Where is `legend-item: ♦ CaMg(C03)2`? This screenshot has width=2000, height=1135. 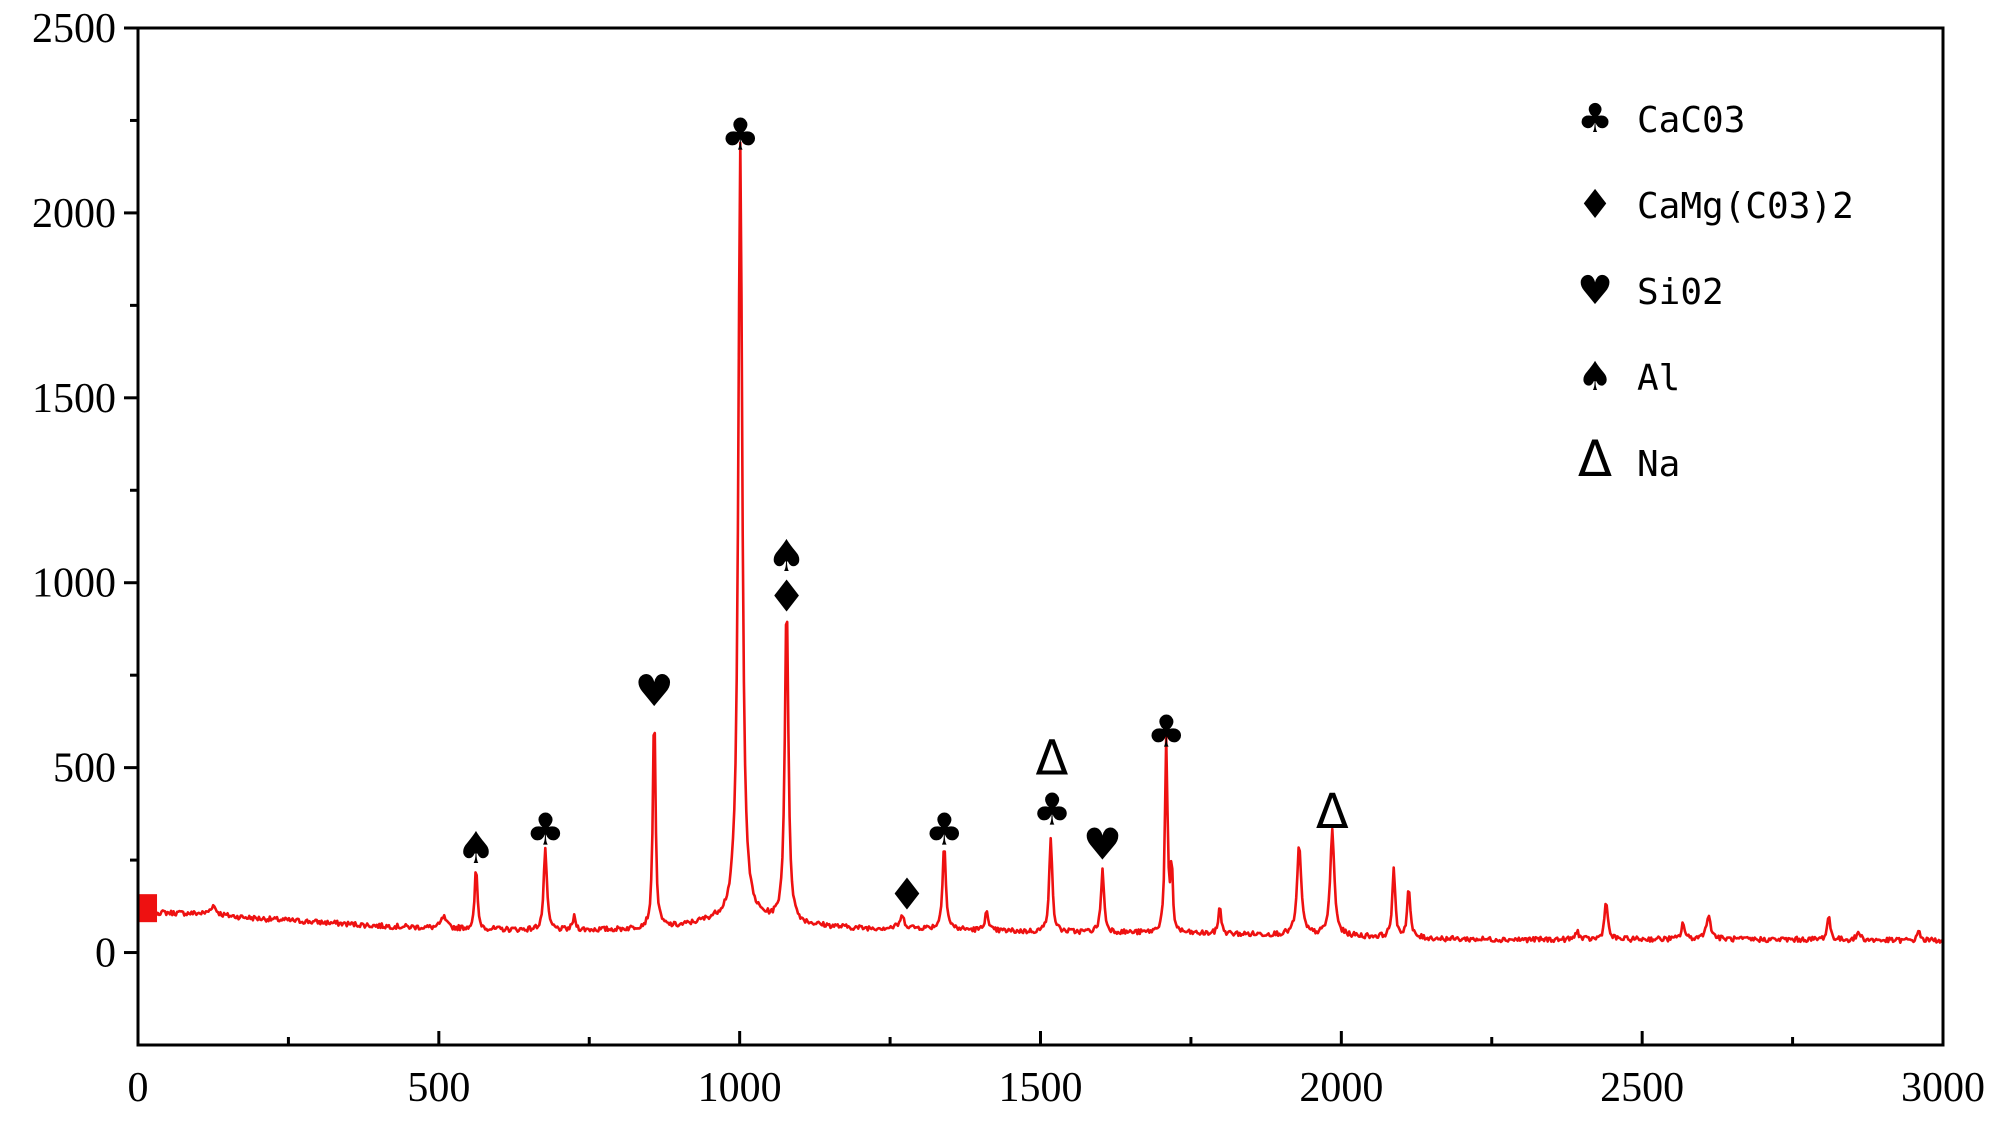
legend-item: ♦ CaMg(C03)2 is located at coordinates (1715, 205).